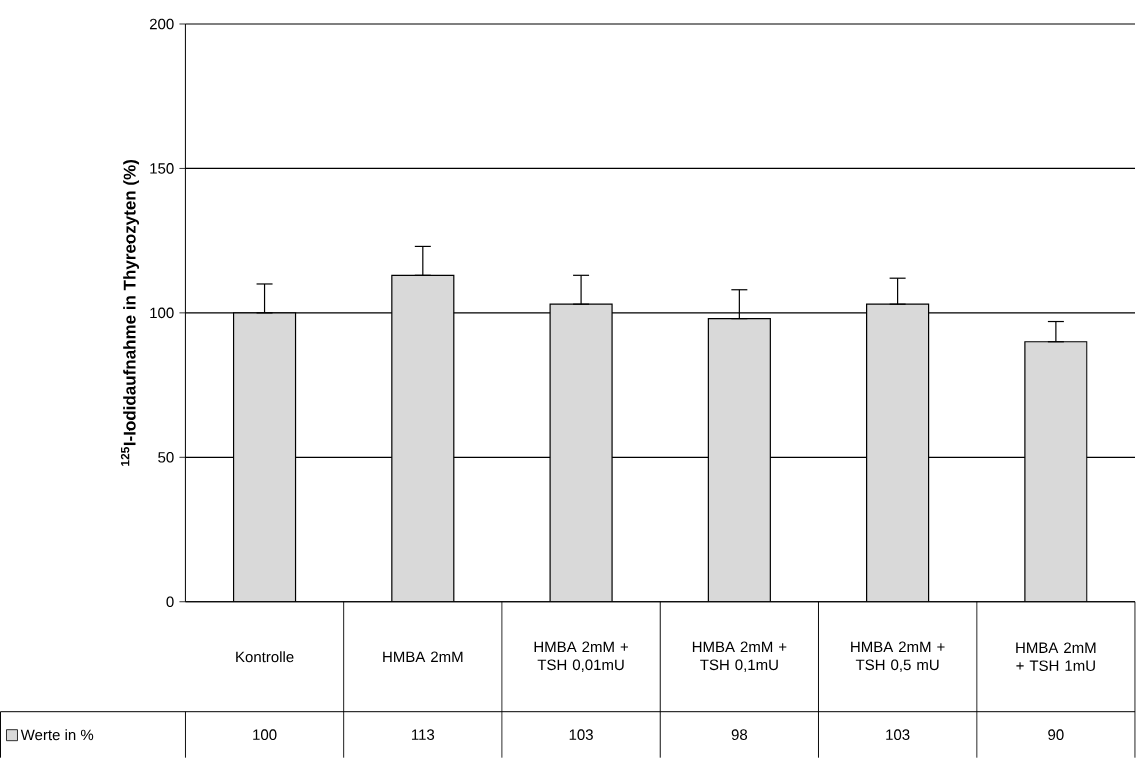  What do you see at coordinates (423, 734) in the screenshot?
I see `data-label: 113` at bounding box center [423, 734].